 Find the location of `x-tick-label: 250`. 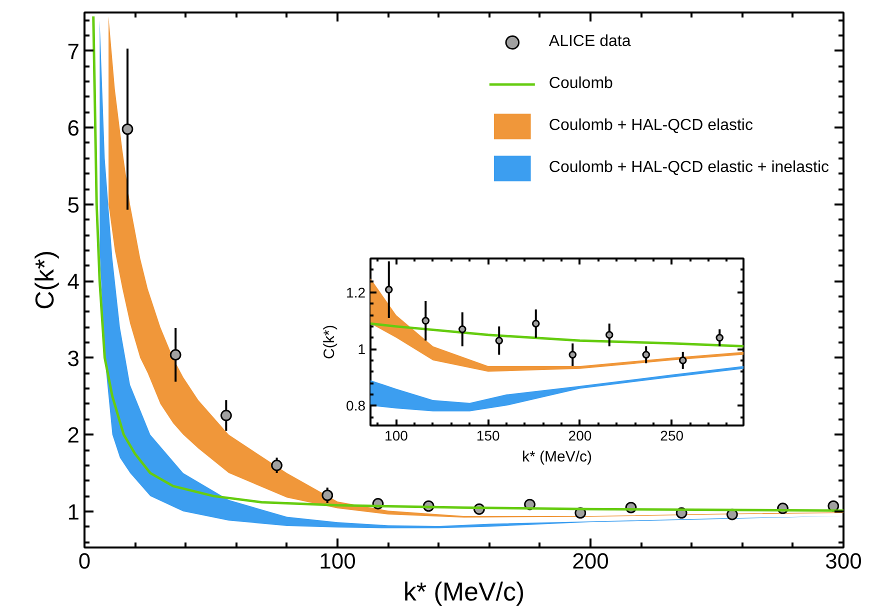

x-tick-label: 250 is located at coordinates (672, 436).